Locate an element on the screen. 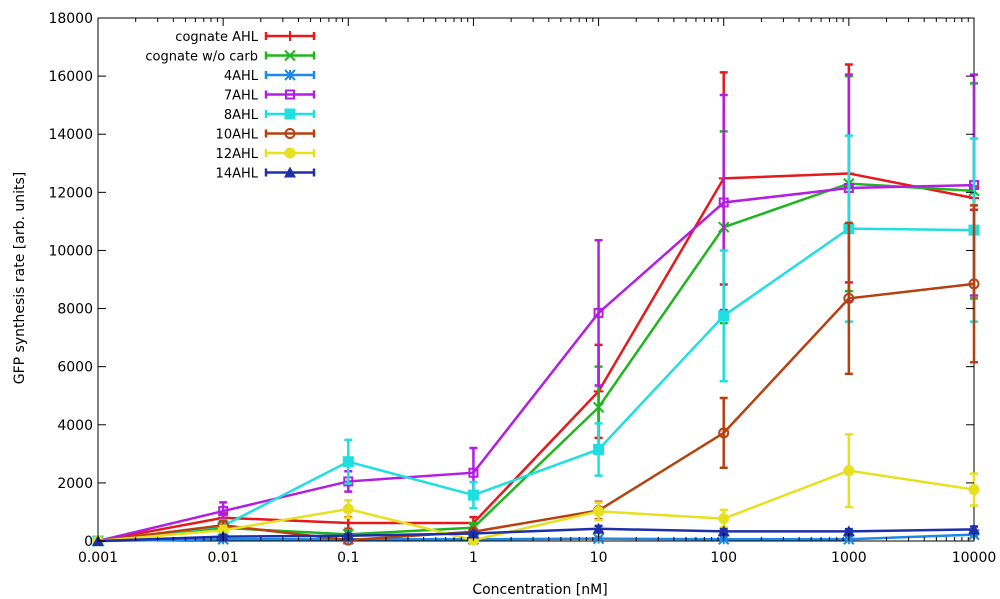 The image size is (1000, 599). legend-label: cognate w/o carb is located at coordinates (201, 57).